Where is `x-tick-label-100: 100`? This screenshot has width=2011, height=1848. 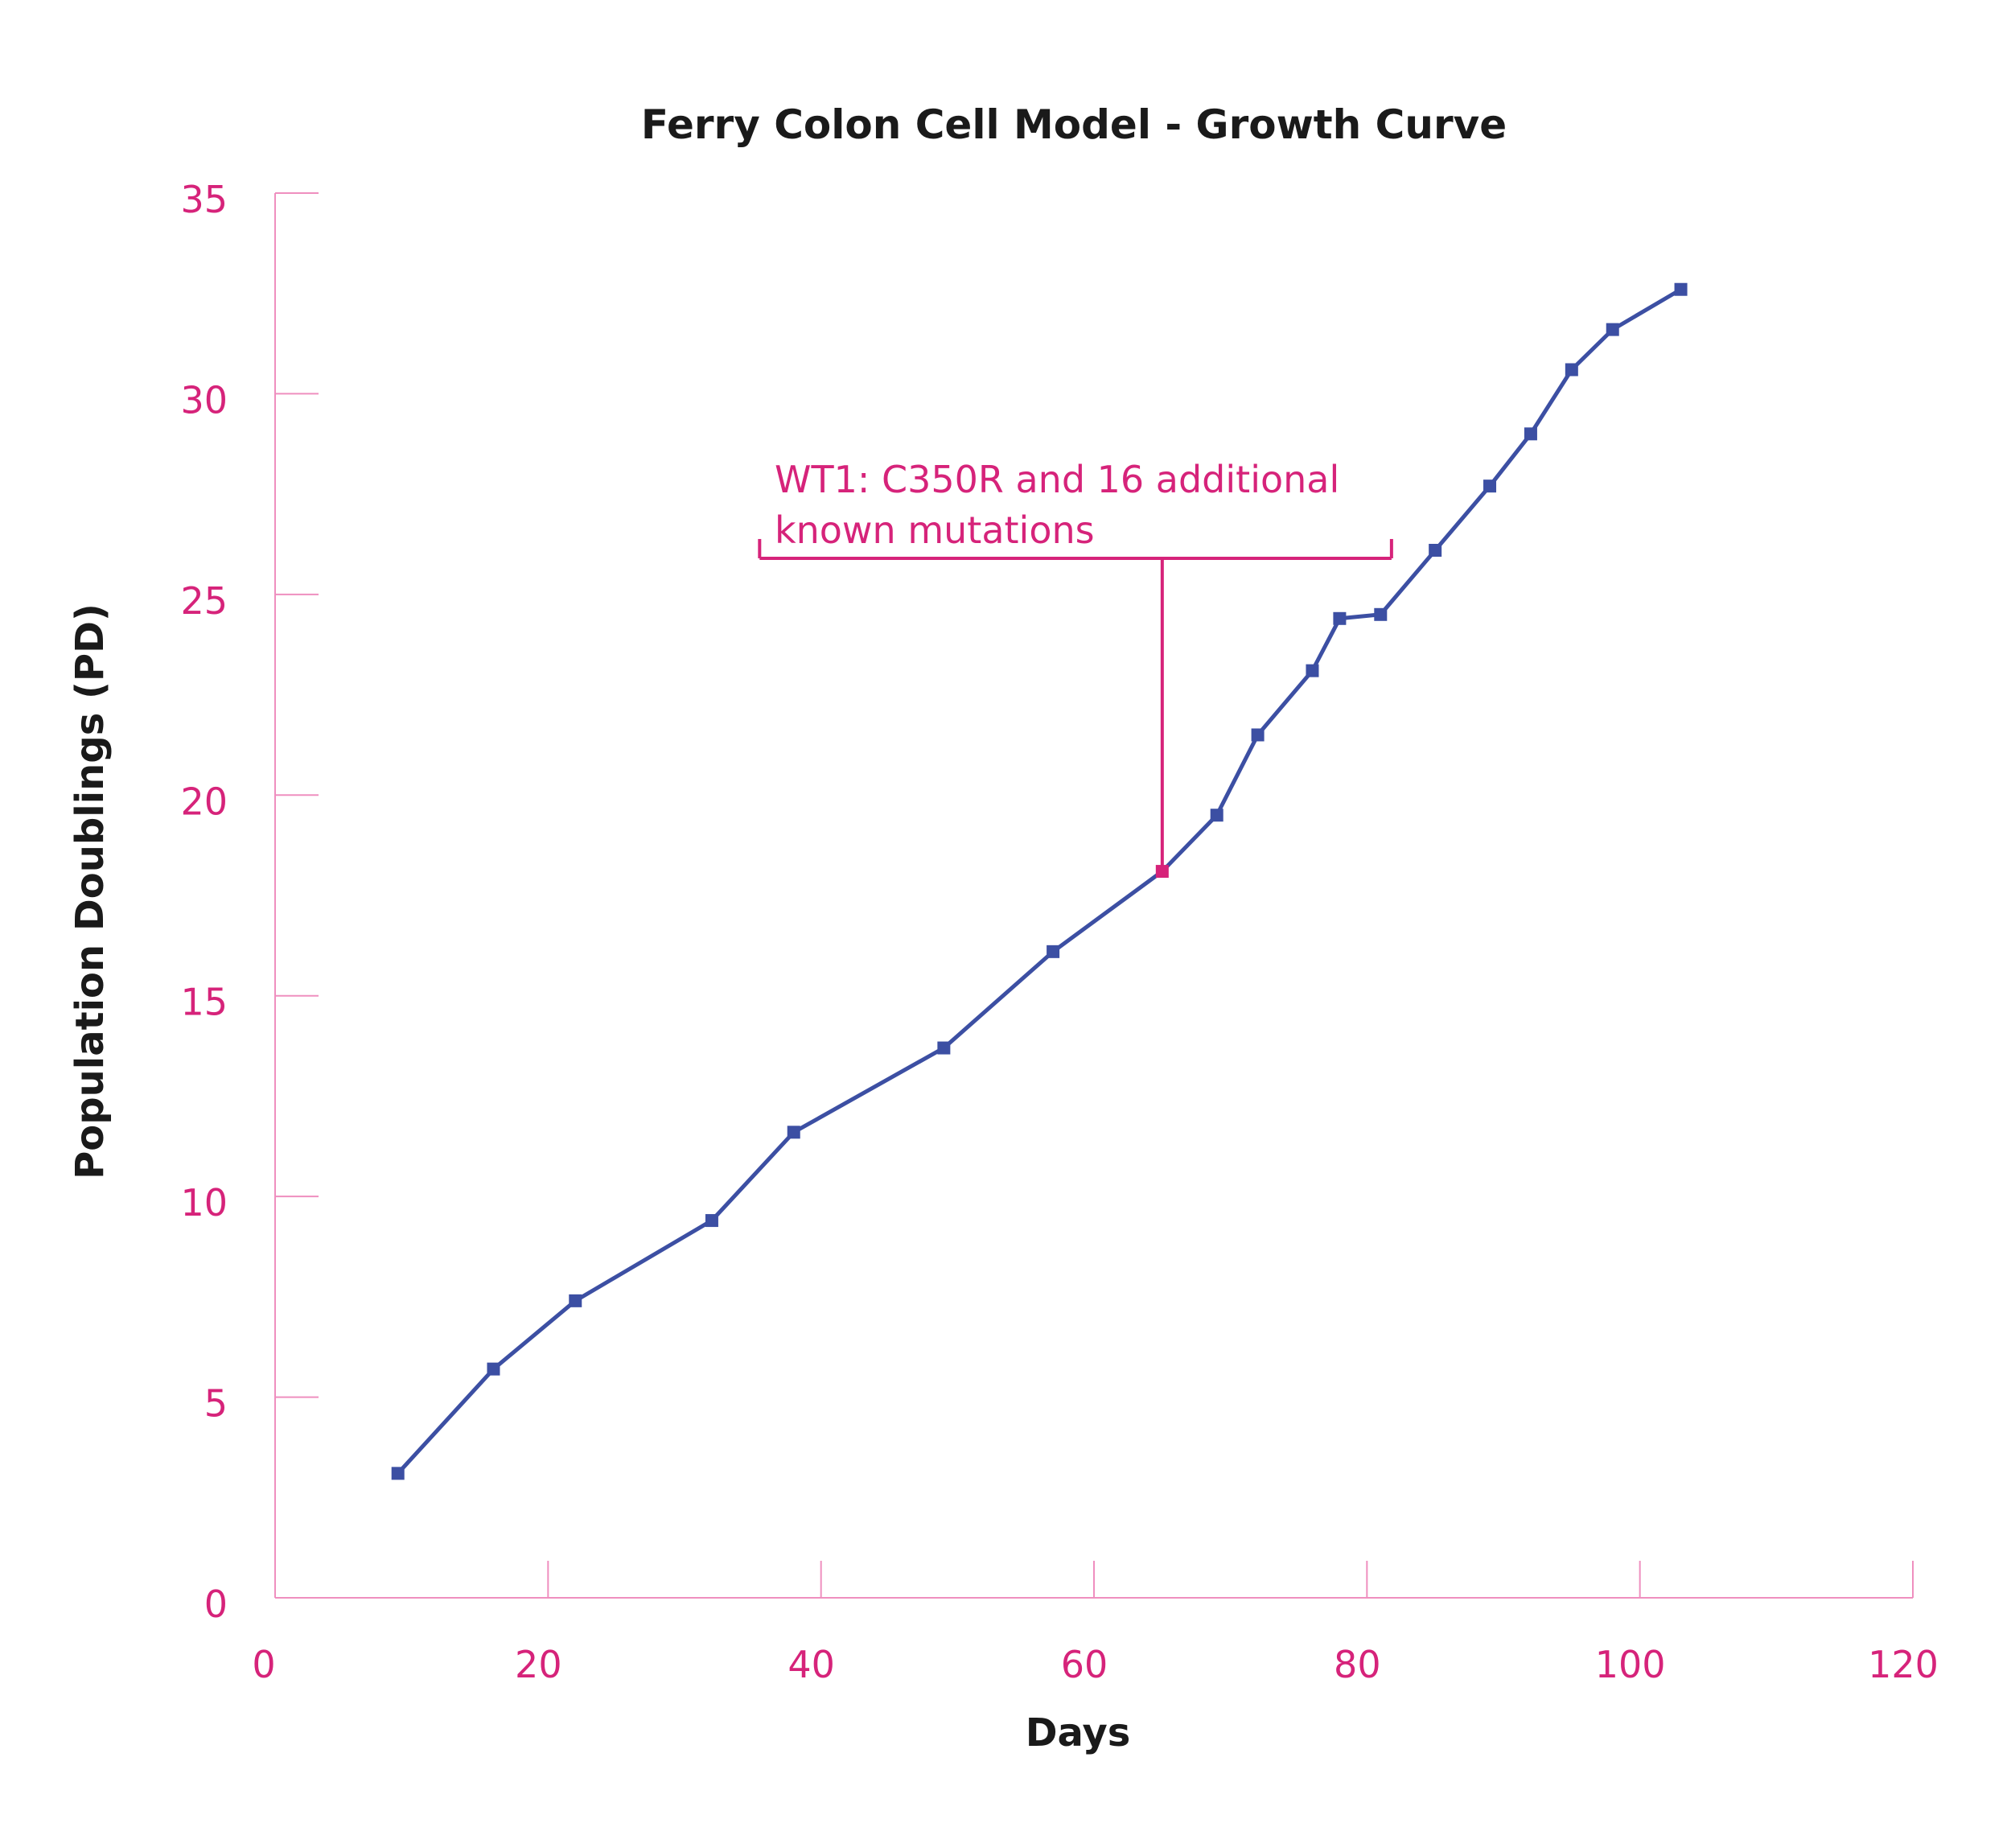 x-tick-label-100: 100 is located at coordinates (1630, 1664).